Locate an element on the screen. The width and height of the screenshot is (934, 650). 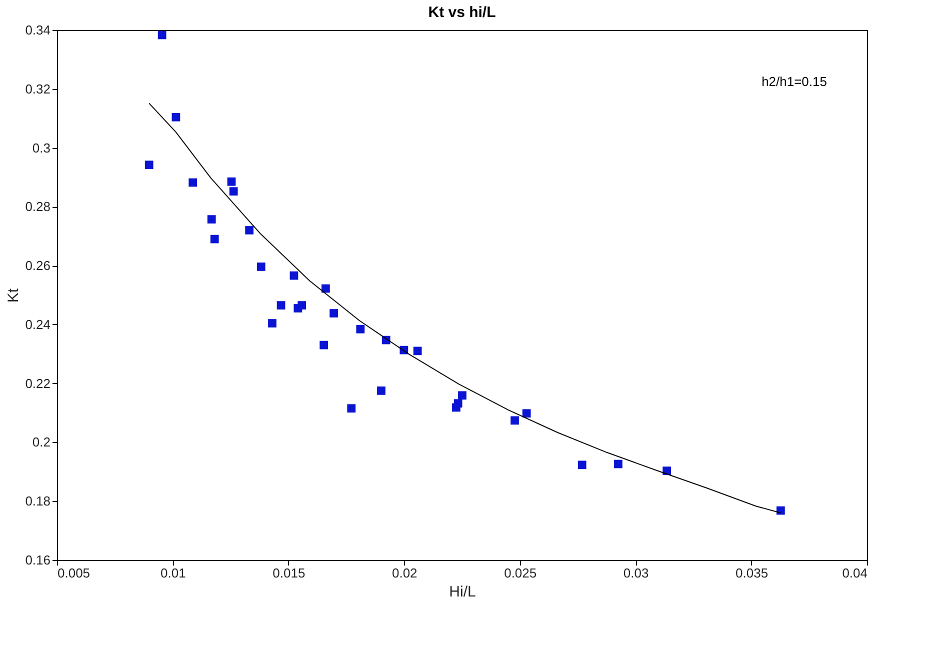
y-tick-label: 0.18 is located at coordinates (37, 501).